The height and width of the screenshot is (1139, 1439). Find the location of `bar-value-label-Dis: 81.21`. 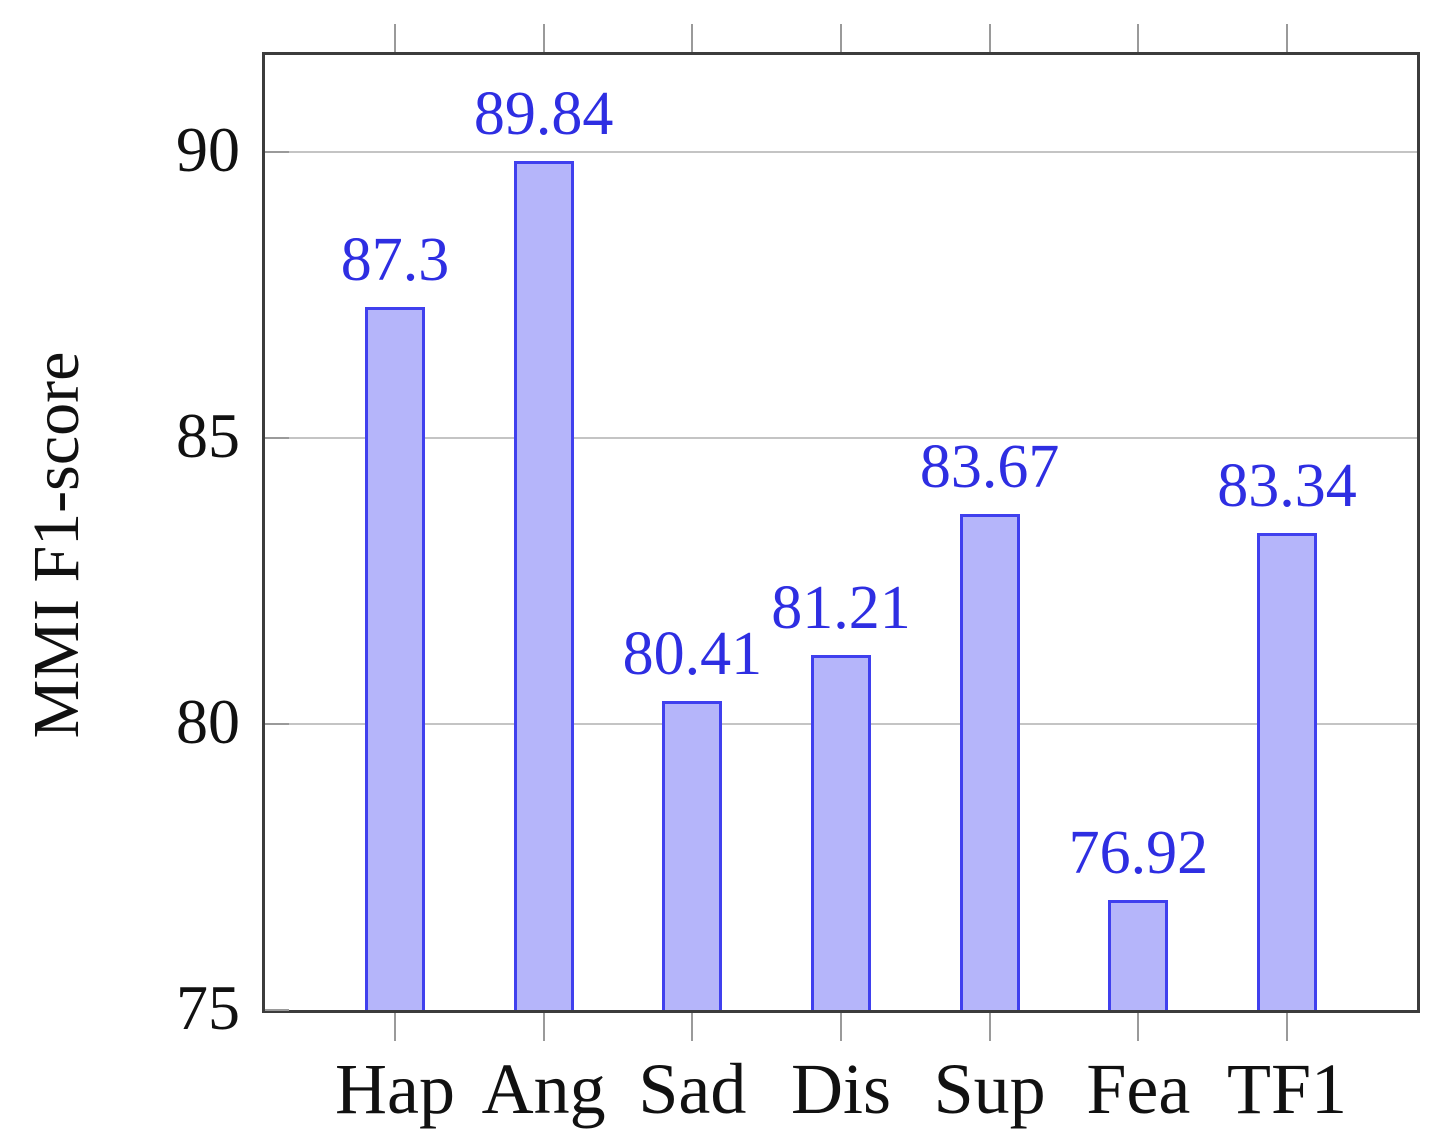

bar-value-label-Dis: 81.21 is located at coordinates (841, 607).